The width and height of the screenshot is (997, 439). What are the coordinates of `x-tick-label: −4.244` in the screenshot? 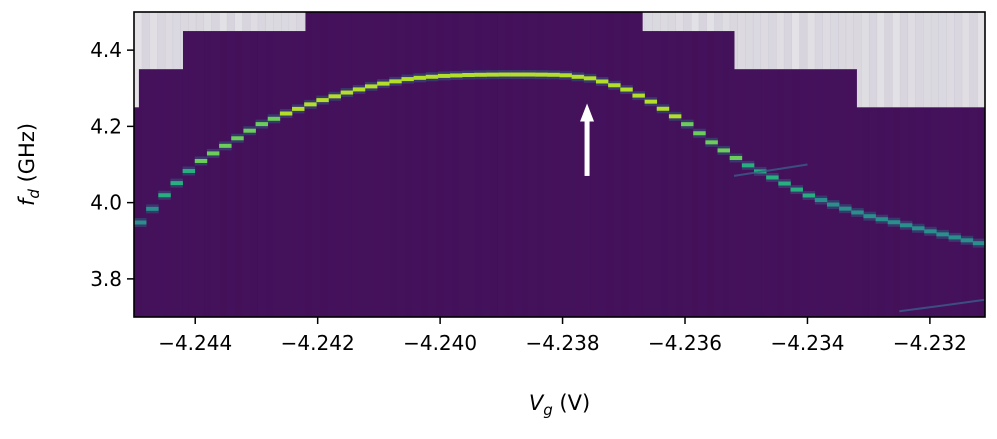 It's located at (195, 343).